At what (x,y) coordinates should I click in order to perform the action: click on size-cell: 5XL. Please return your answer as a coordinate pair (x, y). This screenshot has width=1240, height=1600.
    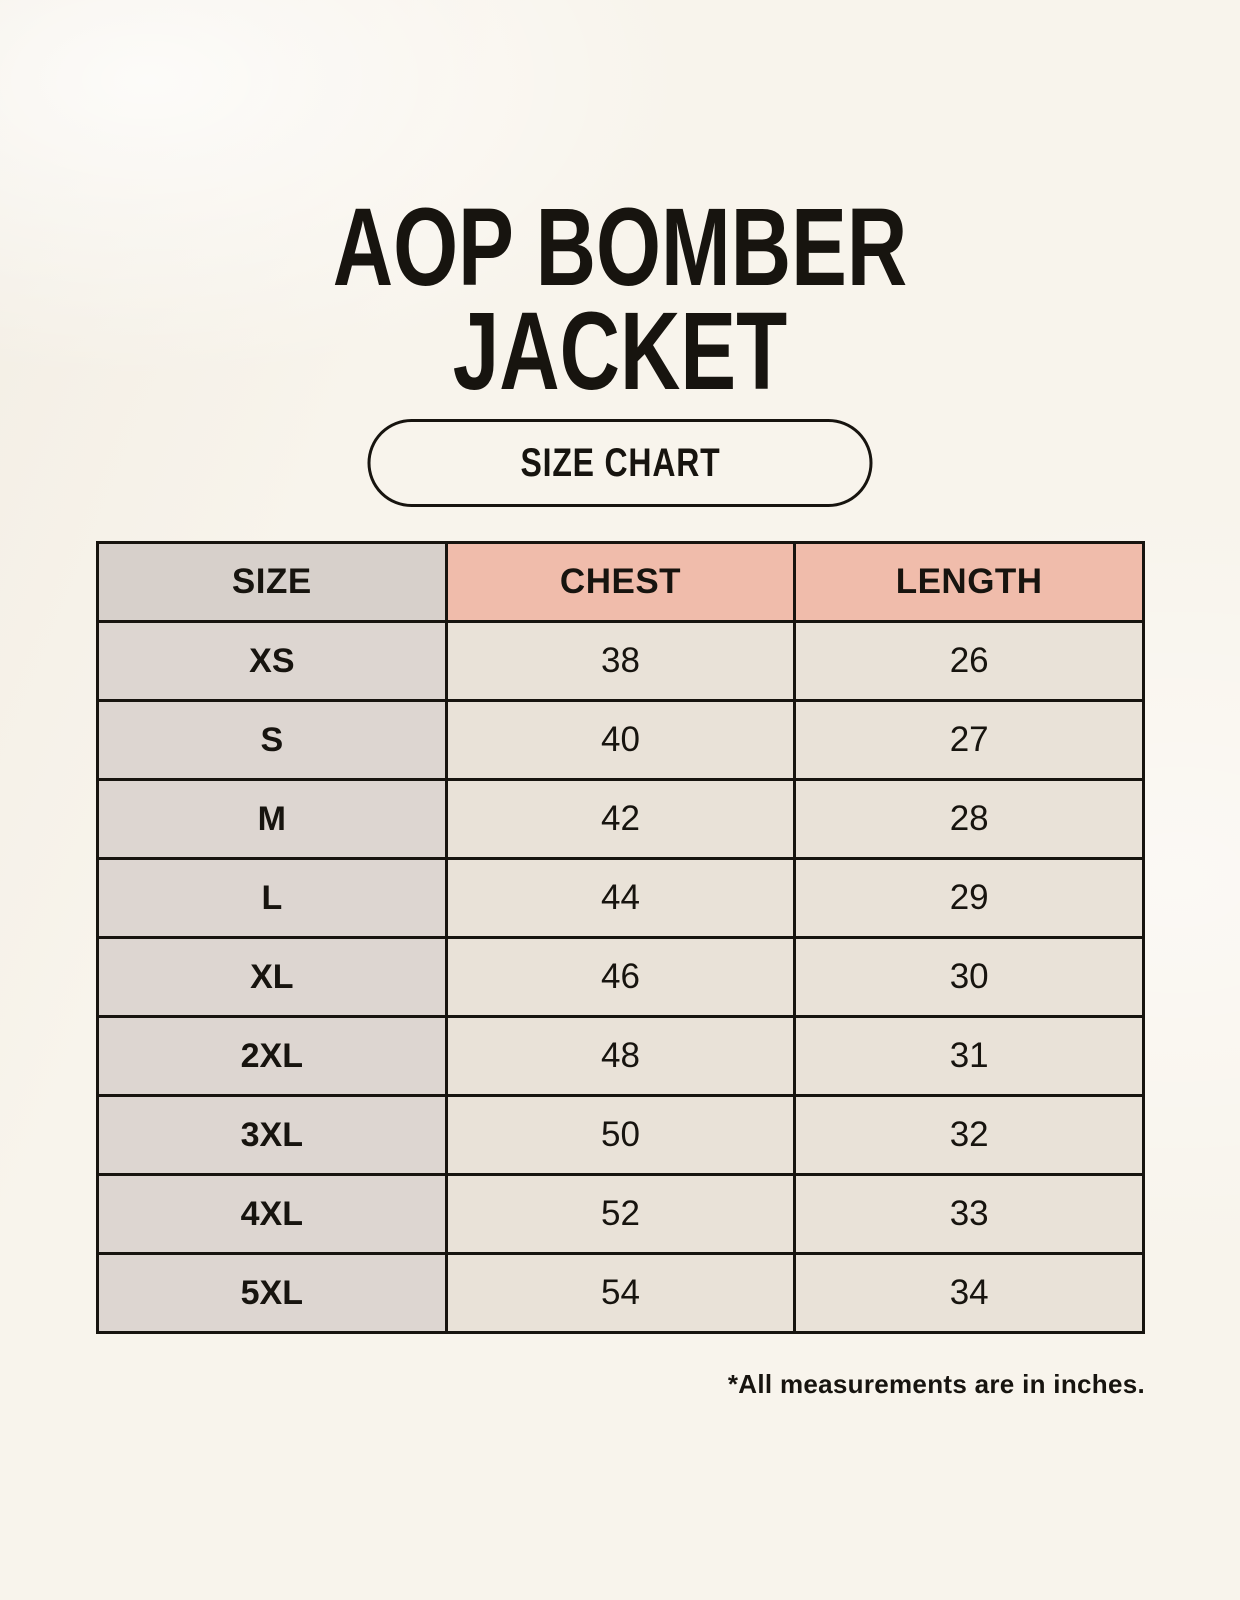
    Looking at the image, I should click on (272, 1293).